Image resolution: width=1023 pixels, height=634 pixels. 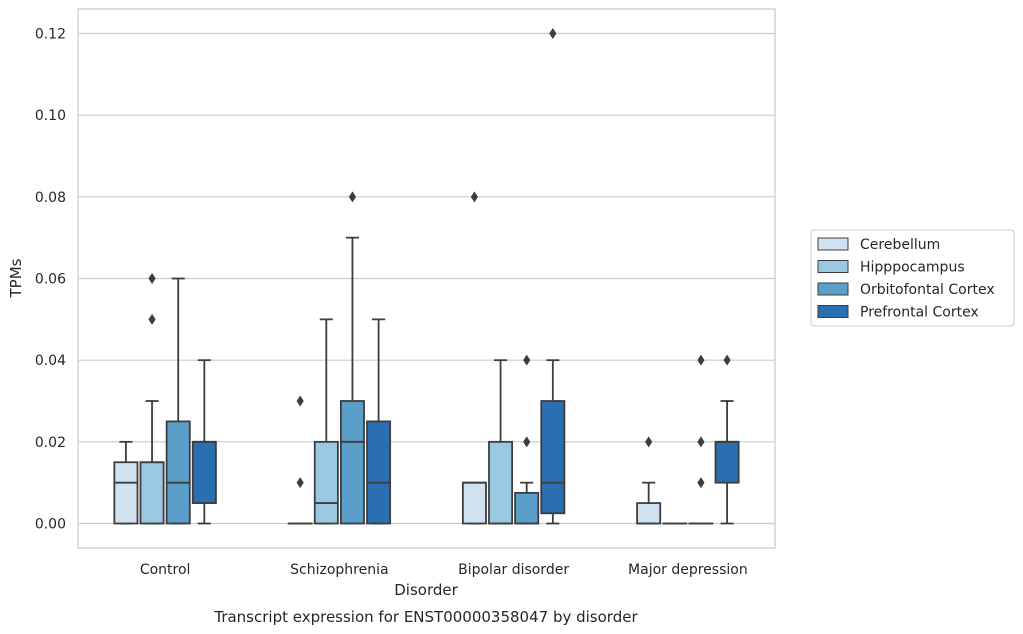 I want to click on x-tick-label: Schizophrenia, so click(x=339, y=570).